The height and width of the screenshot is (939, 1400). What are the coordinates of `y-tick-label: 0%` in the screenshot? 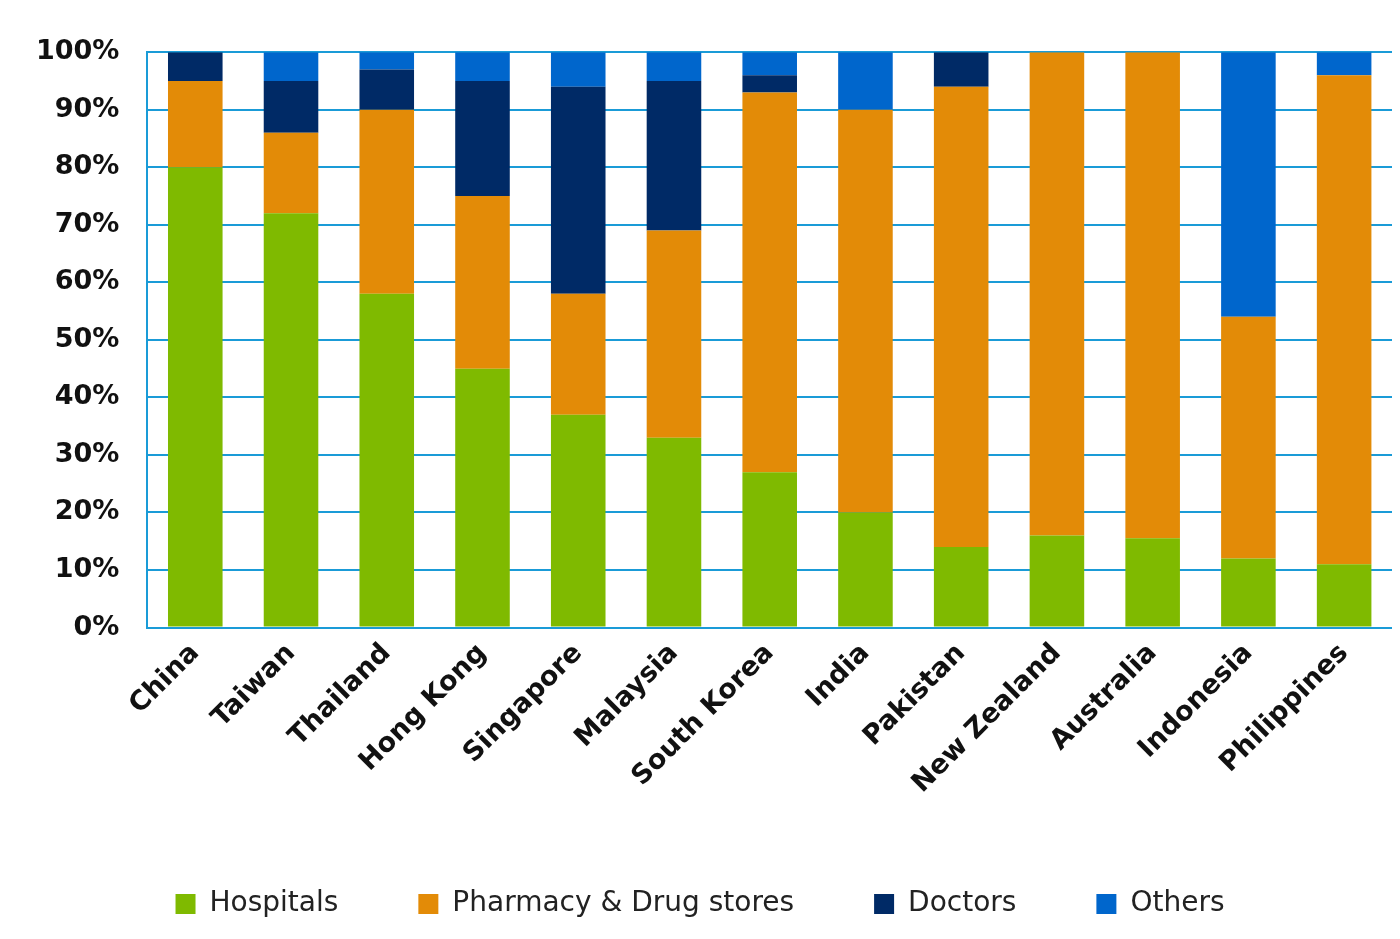 It's located at (96, 625).